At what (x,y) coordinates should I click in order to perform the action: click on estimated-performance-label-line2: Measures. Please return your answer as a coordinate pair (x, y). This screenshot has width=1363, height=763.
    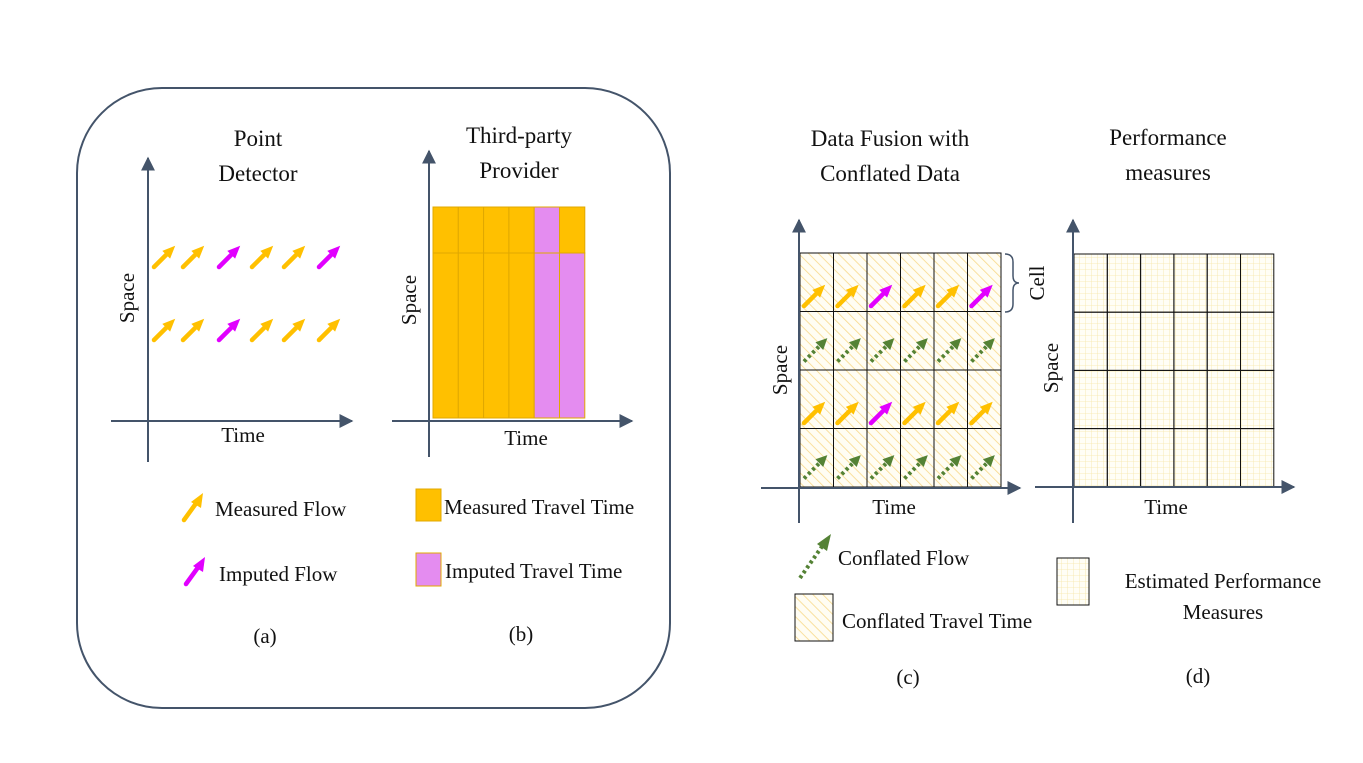
    Looking at the image, I should click on (1223, 612).